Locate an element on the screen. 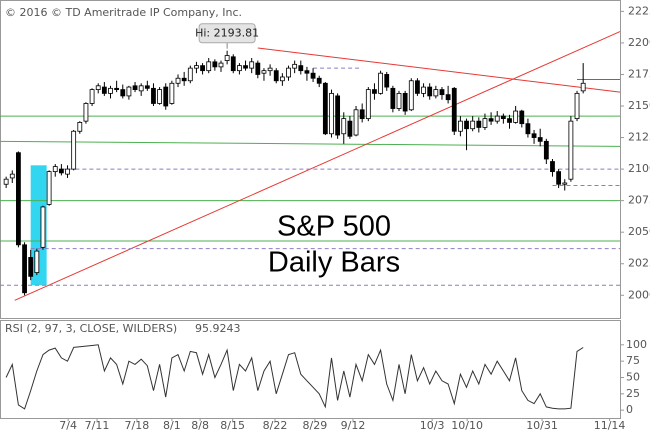 This screenshot has width=650, height=433. y-tick-label: 2150 is located at coordinates (639, 105).